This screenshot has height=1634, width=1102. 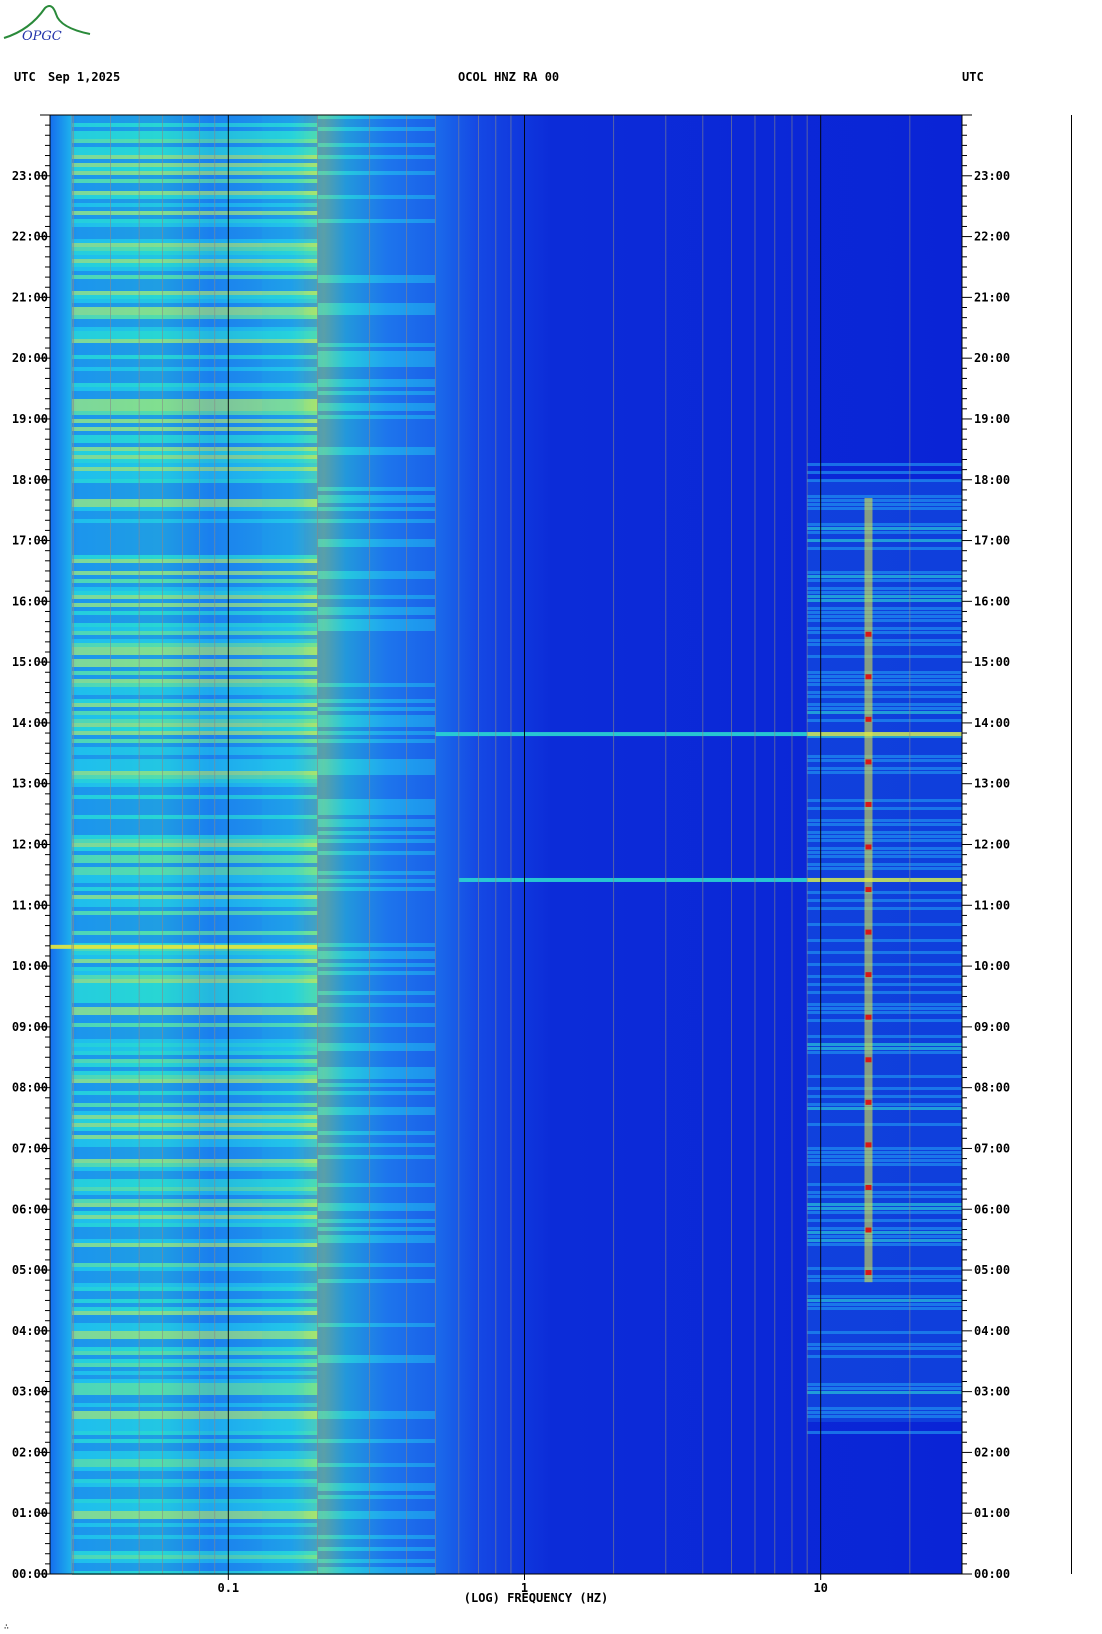 What do you see at coordinates (30, 1148) in the screenshot?
I see `y-tick-label-left: 07:00` at bounding box center [30, 1148].